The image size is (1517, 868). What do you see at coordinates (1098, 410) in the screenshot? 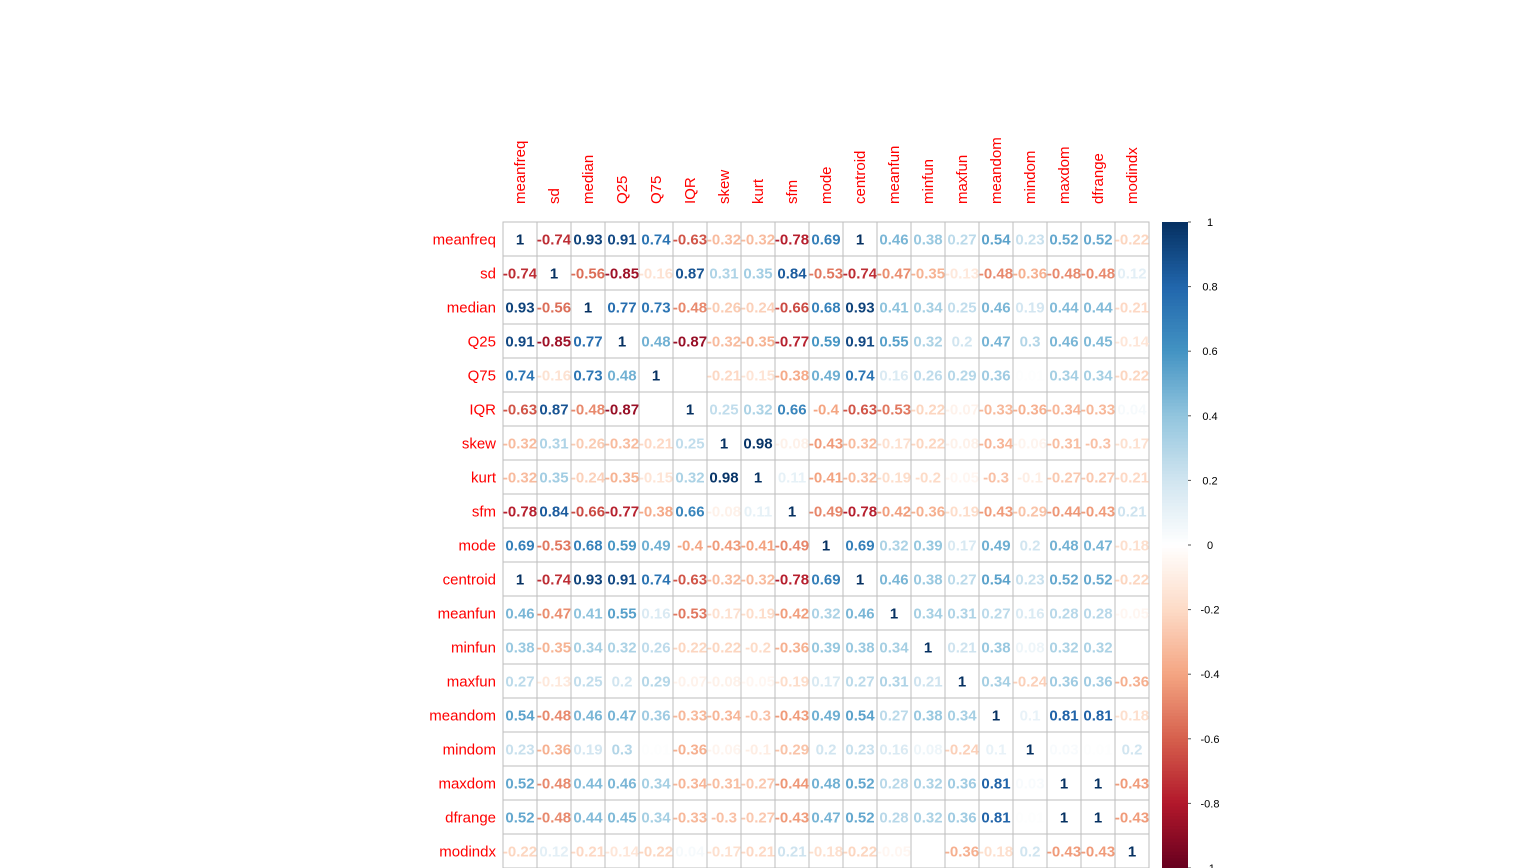
I see `cell-value-IQR-dfrange: -0.33` at bounding box center [1098, 410].